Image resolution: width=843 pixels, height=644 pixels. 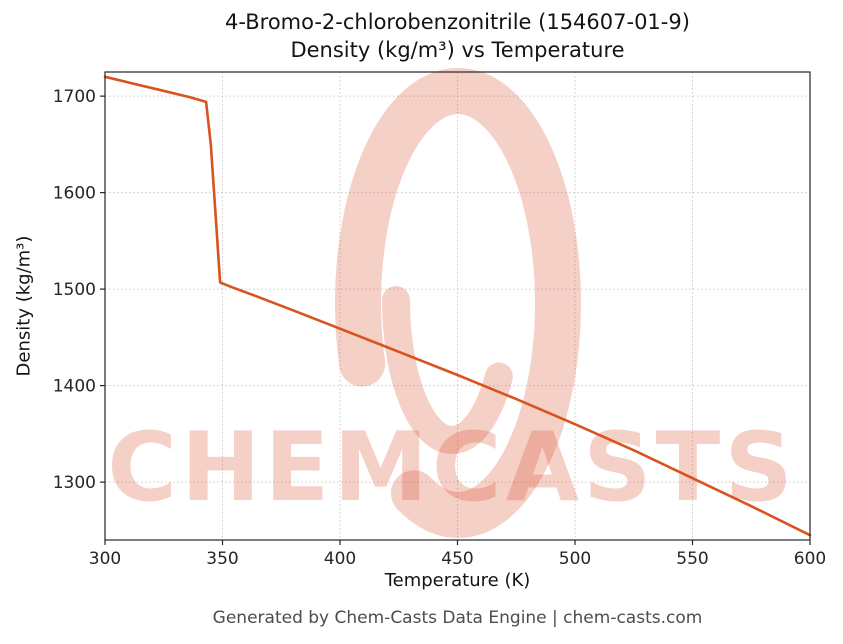 What do you see at coordinates (340, 559) in the screenshot?
I see `x-tick-label: 400` at bounding box center [340, 559].